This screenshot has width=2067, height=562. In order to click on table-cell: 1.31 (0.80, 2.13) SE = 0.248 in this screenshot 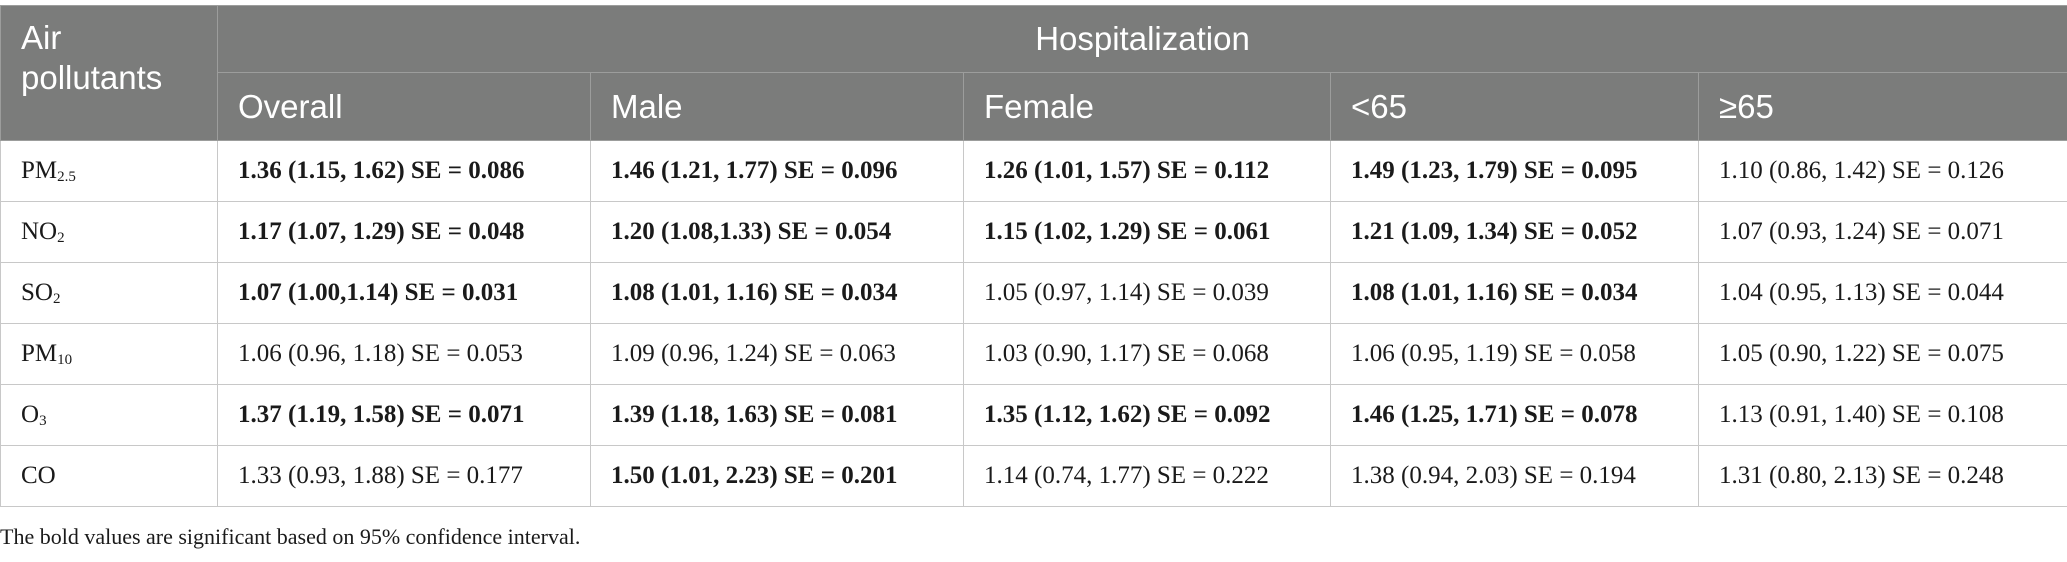, I will do `click(1882, 476)`.